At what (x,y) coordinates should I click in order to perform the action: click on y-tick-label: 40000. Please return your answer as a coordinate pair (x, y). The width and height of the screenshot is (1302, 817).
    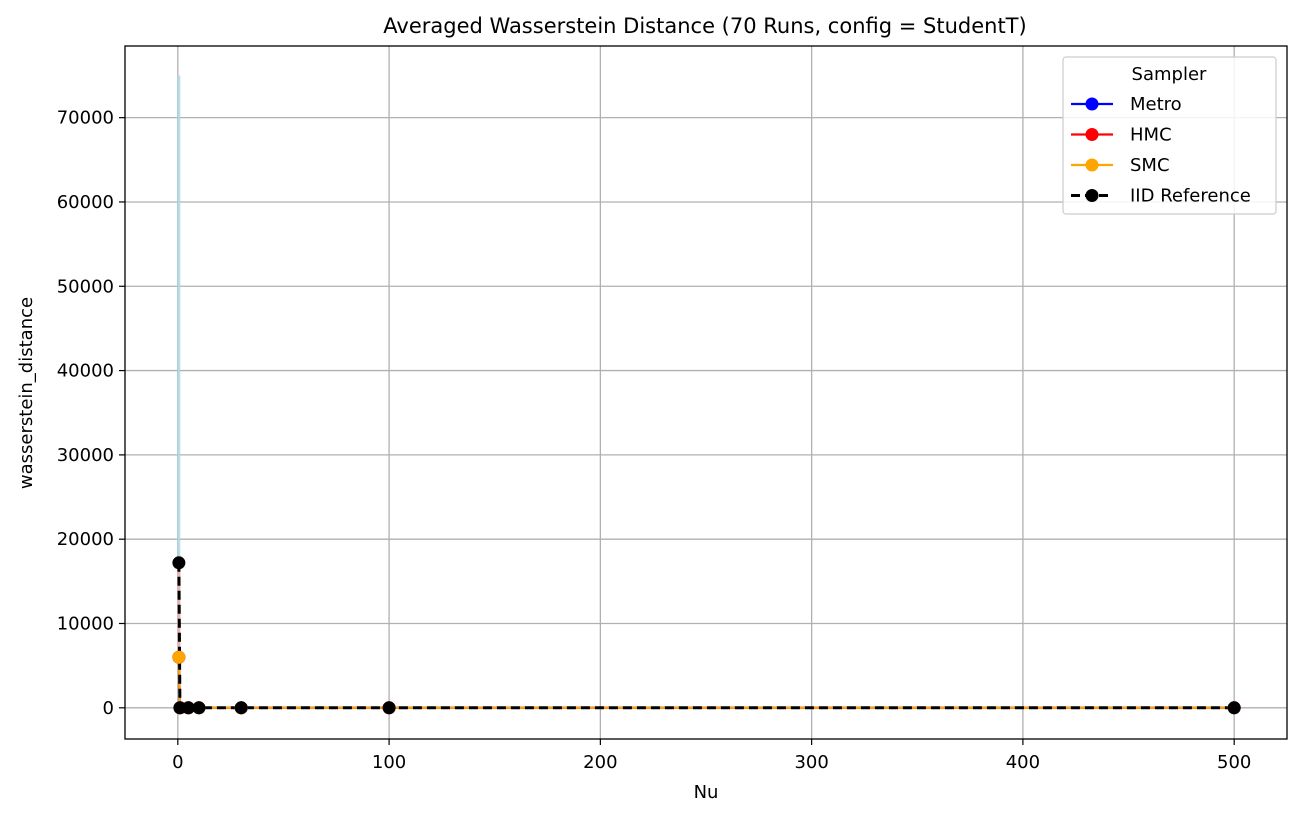
    Looking at the image, I should click on (85, 371).